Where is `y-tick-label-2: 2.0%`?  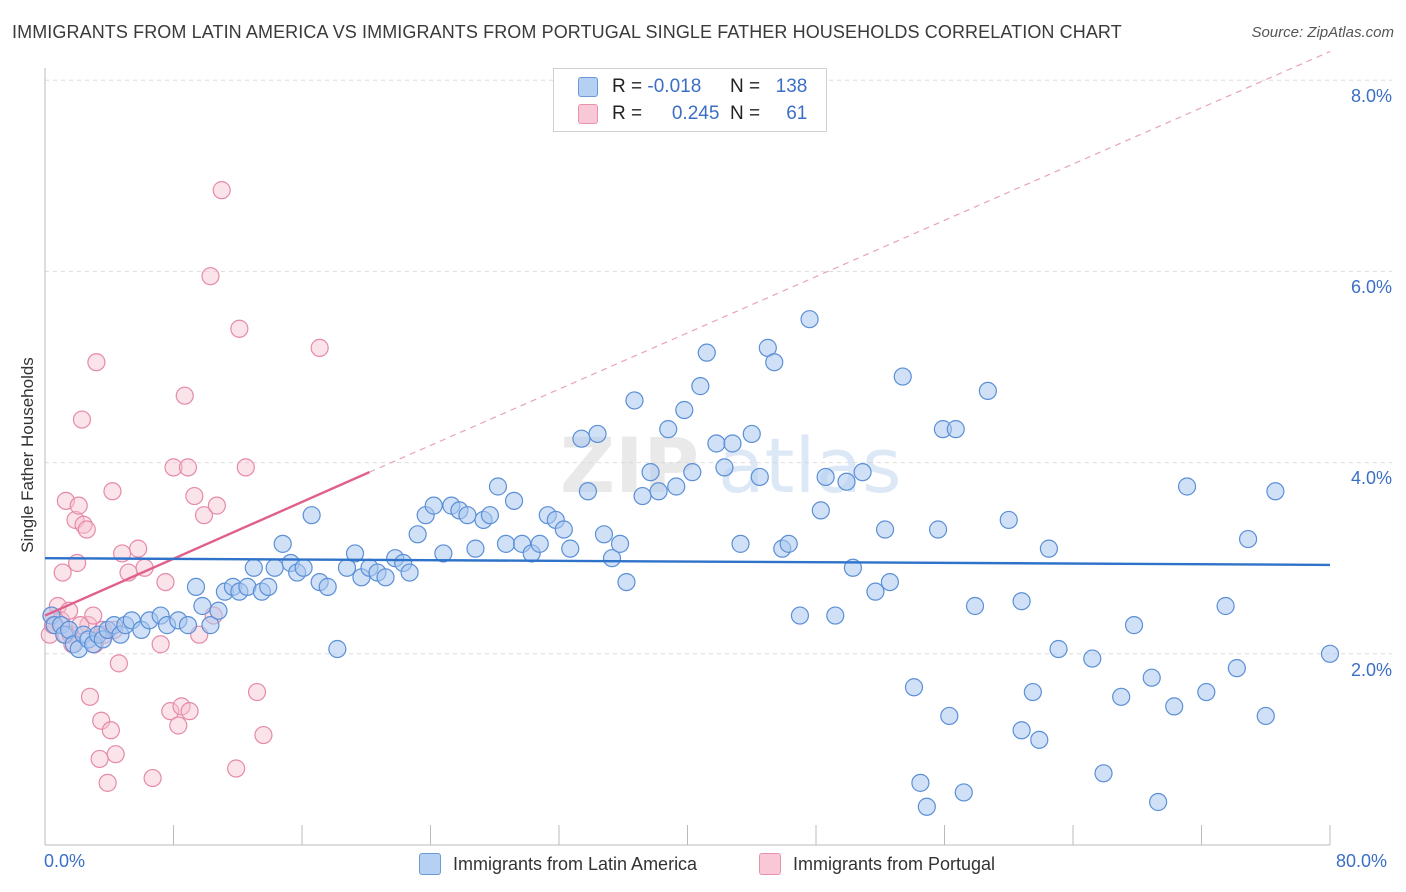 y-tick-label-2: 2.0% is located at coordinates (1371, 670).